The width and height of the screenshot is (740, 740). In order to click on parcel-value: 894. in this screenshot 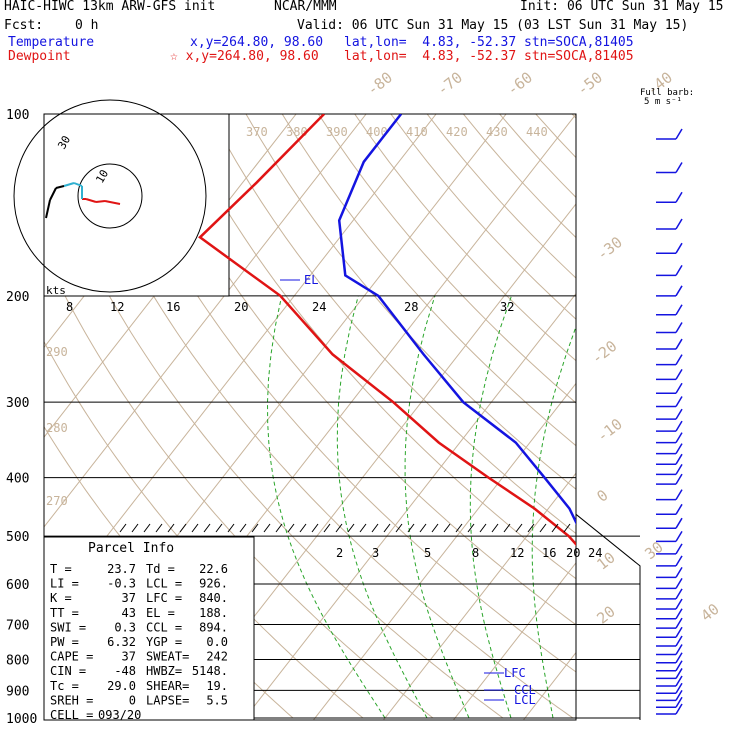, I will do `click(213, 627)`.